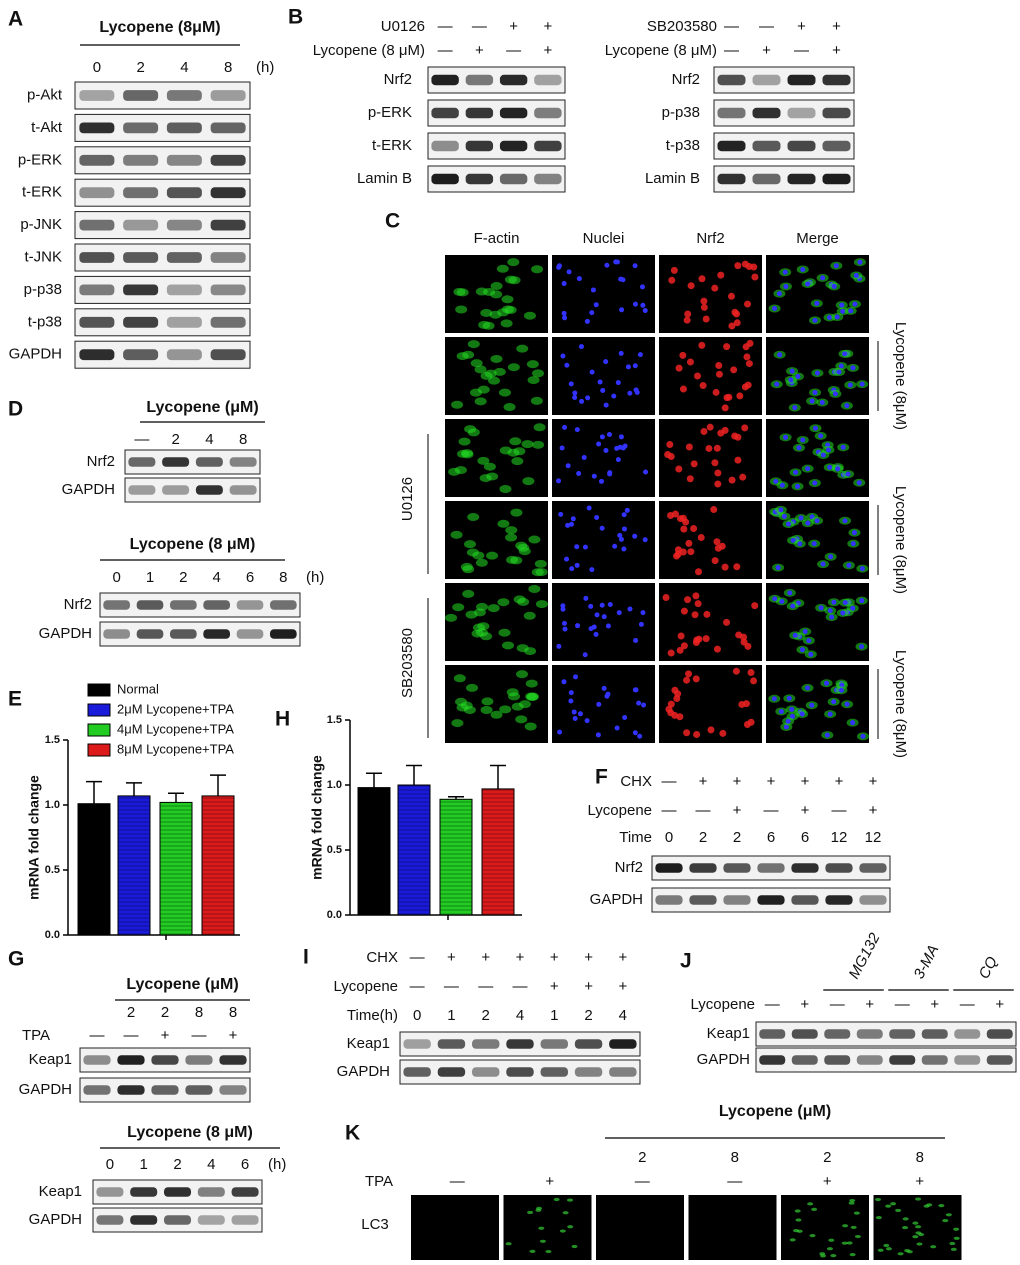 The height and width of the screenshot is (1265, 1020). I want to click on blot-header: Lycopene (μM), so click(775, 1111).